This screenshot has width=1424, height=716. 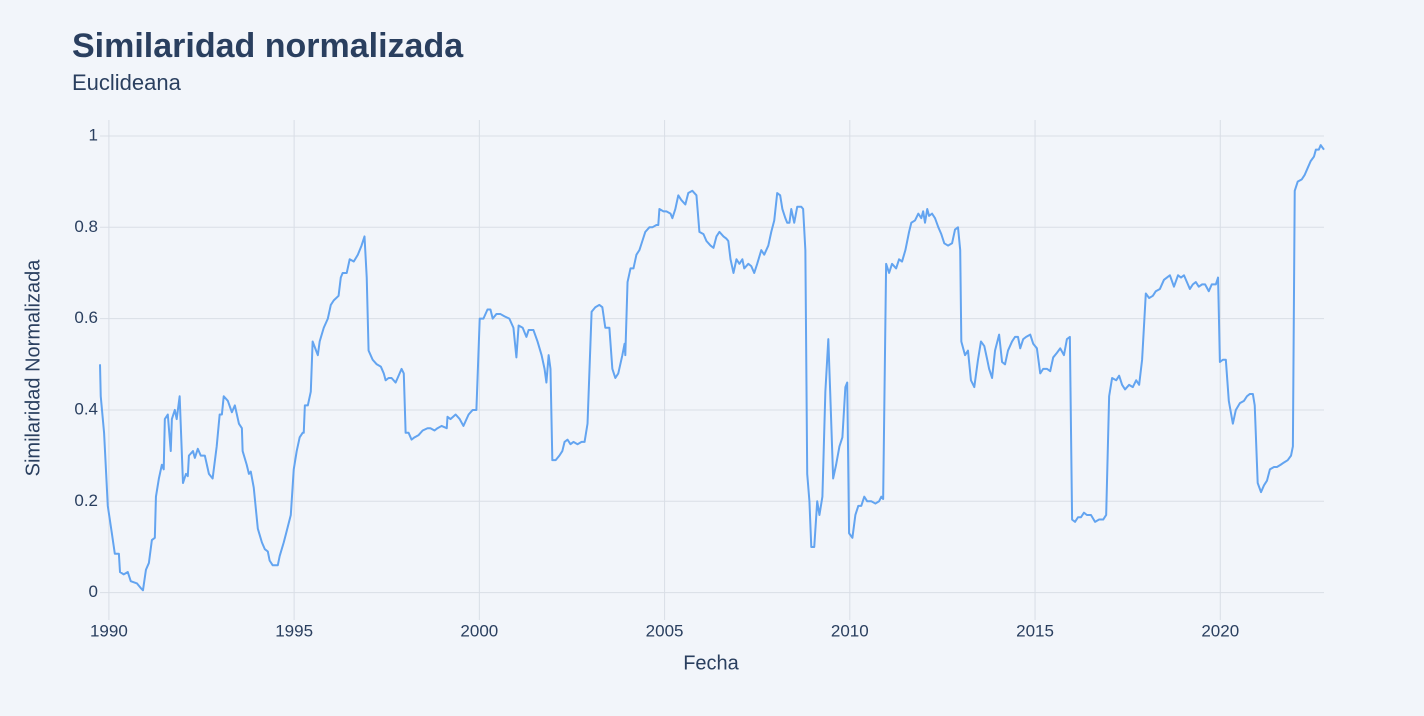 I want to click on y-tick-label: 0.4, so click(x=86, y=408).